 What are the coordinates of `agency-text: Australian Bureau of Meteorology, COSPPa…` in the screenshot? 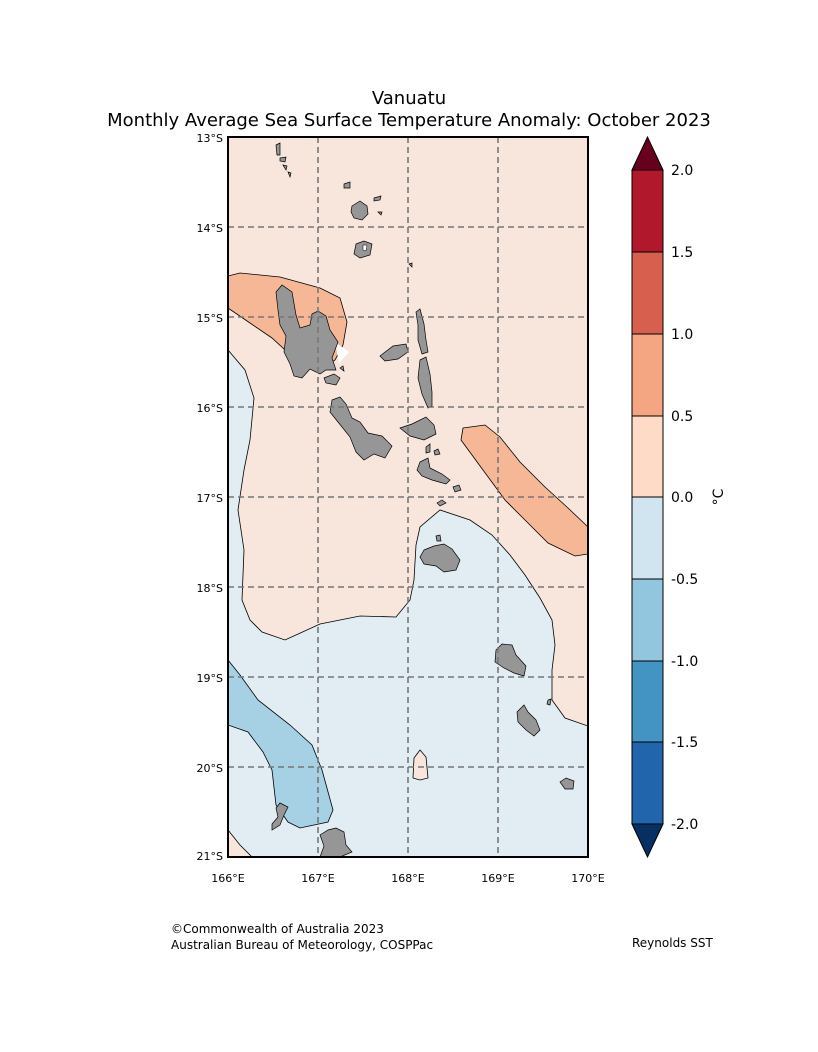 It's located at (302, 945).